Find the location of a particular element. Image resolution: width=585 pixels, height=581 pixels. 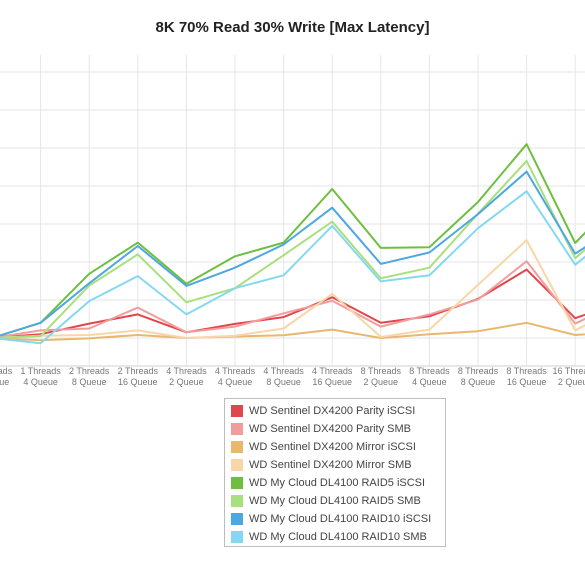

x-tick-label: 4 Threads 2 Queue is located at coordinates (186, 376).